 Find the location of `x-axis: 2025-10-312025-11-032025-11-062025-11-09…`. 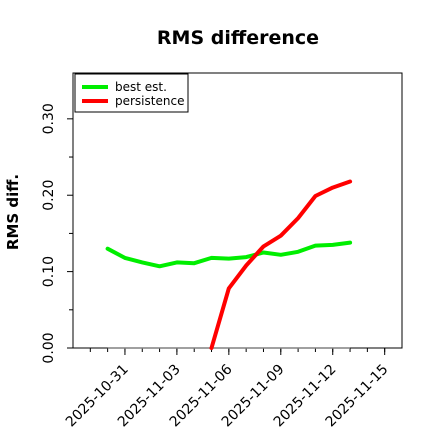

x-axis: 2025-10-312025-11-032025-11-062025-11-09… is located at coordinates (227, 389).